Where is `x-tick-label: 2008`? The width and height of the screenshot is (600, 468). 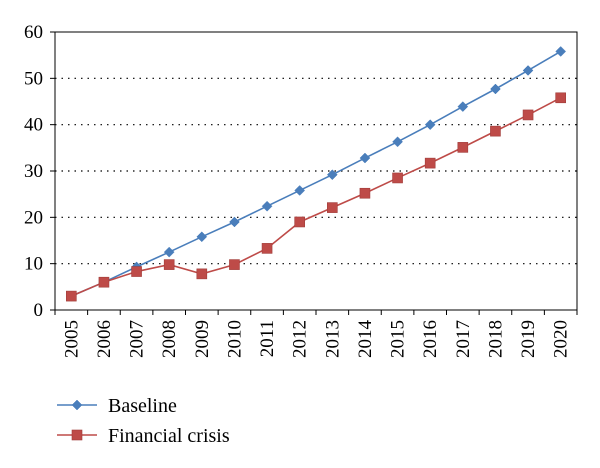 x-tick-label: 2008 is located at coordinates (169, 339).